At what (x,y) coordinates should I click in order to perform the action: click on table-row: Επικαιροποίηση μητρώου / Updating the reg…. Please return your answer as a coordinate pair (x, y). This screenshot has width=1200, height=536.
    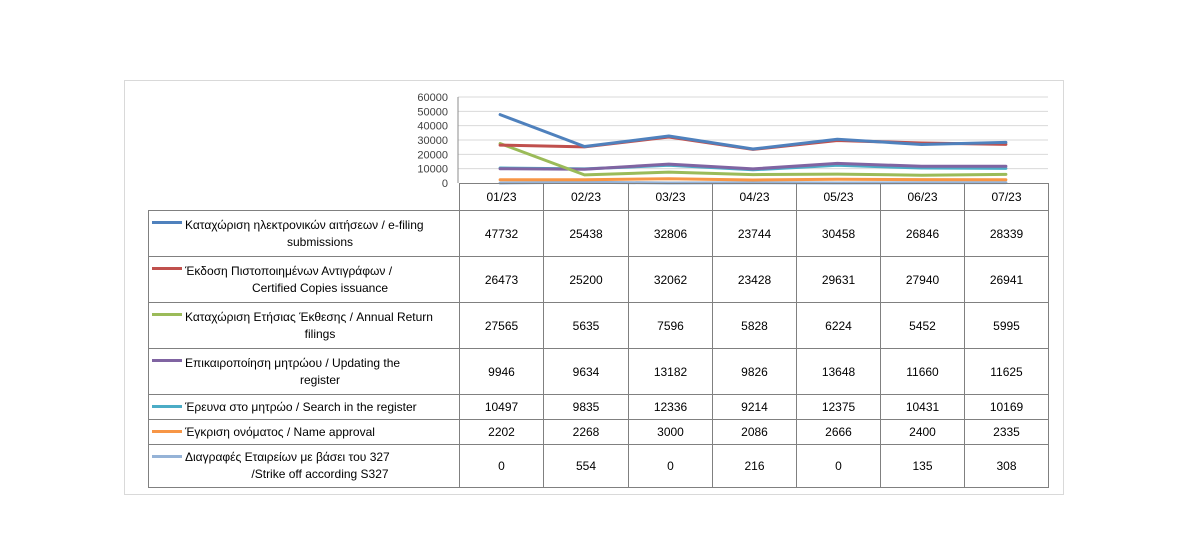
    Looking at the image, I should click on (598, 371).